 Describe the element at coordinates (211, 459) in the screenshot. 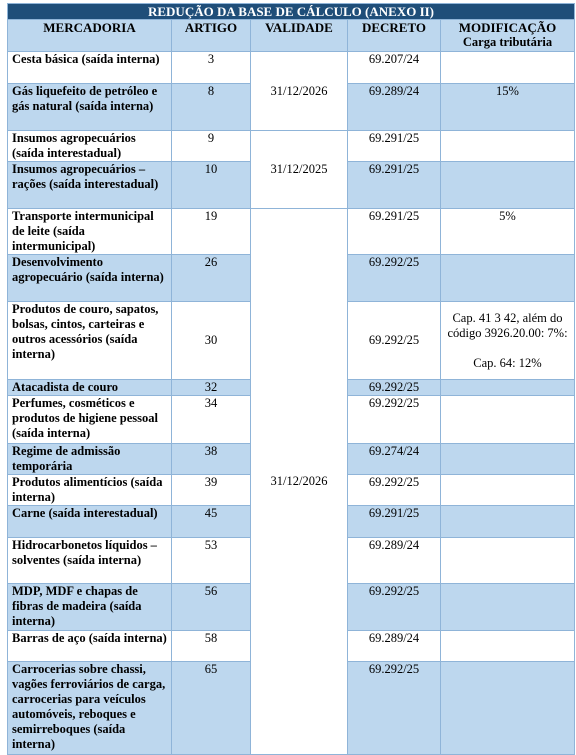

I see `artigo-cell: 38` at that location.